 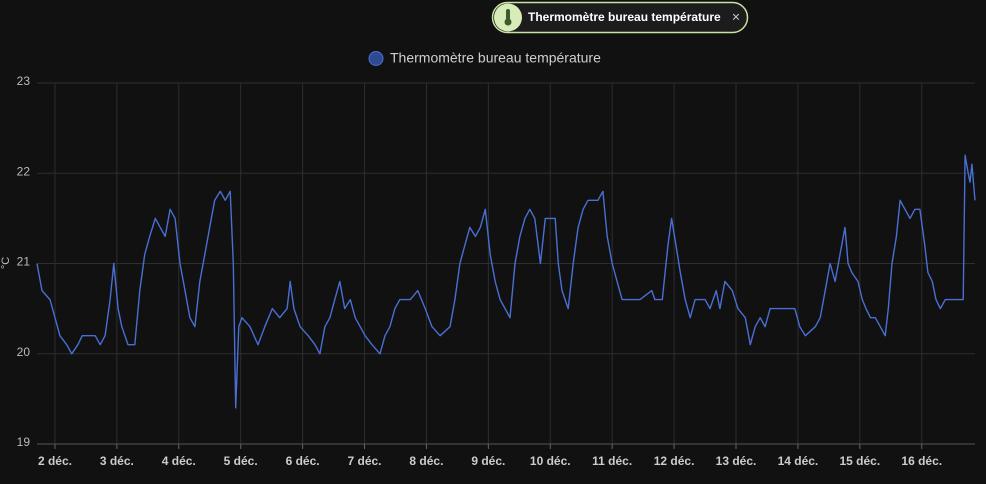 I want to click on x-tick-label: 2 déc., so click(x=55, y=461).